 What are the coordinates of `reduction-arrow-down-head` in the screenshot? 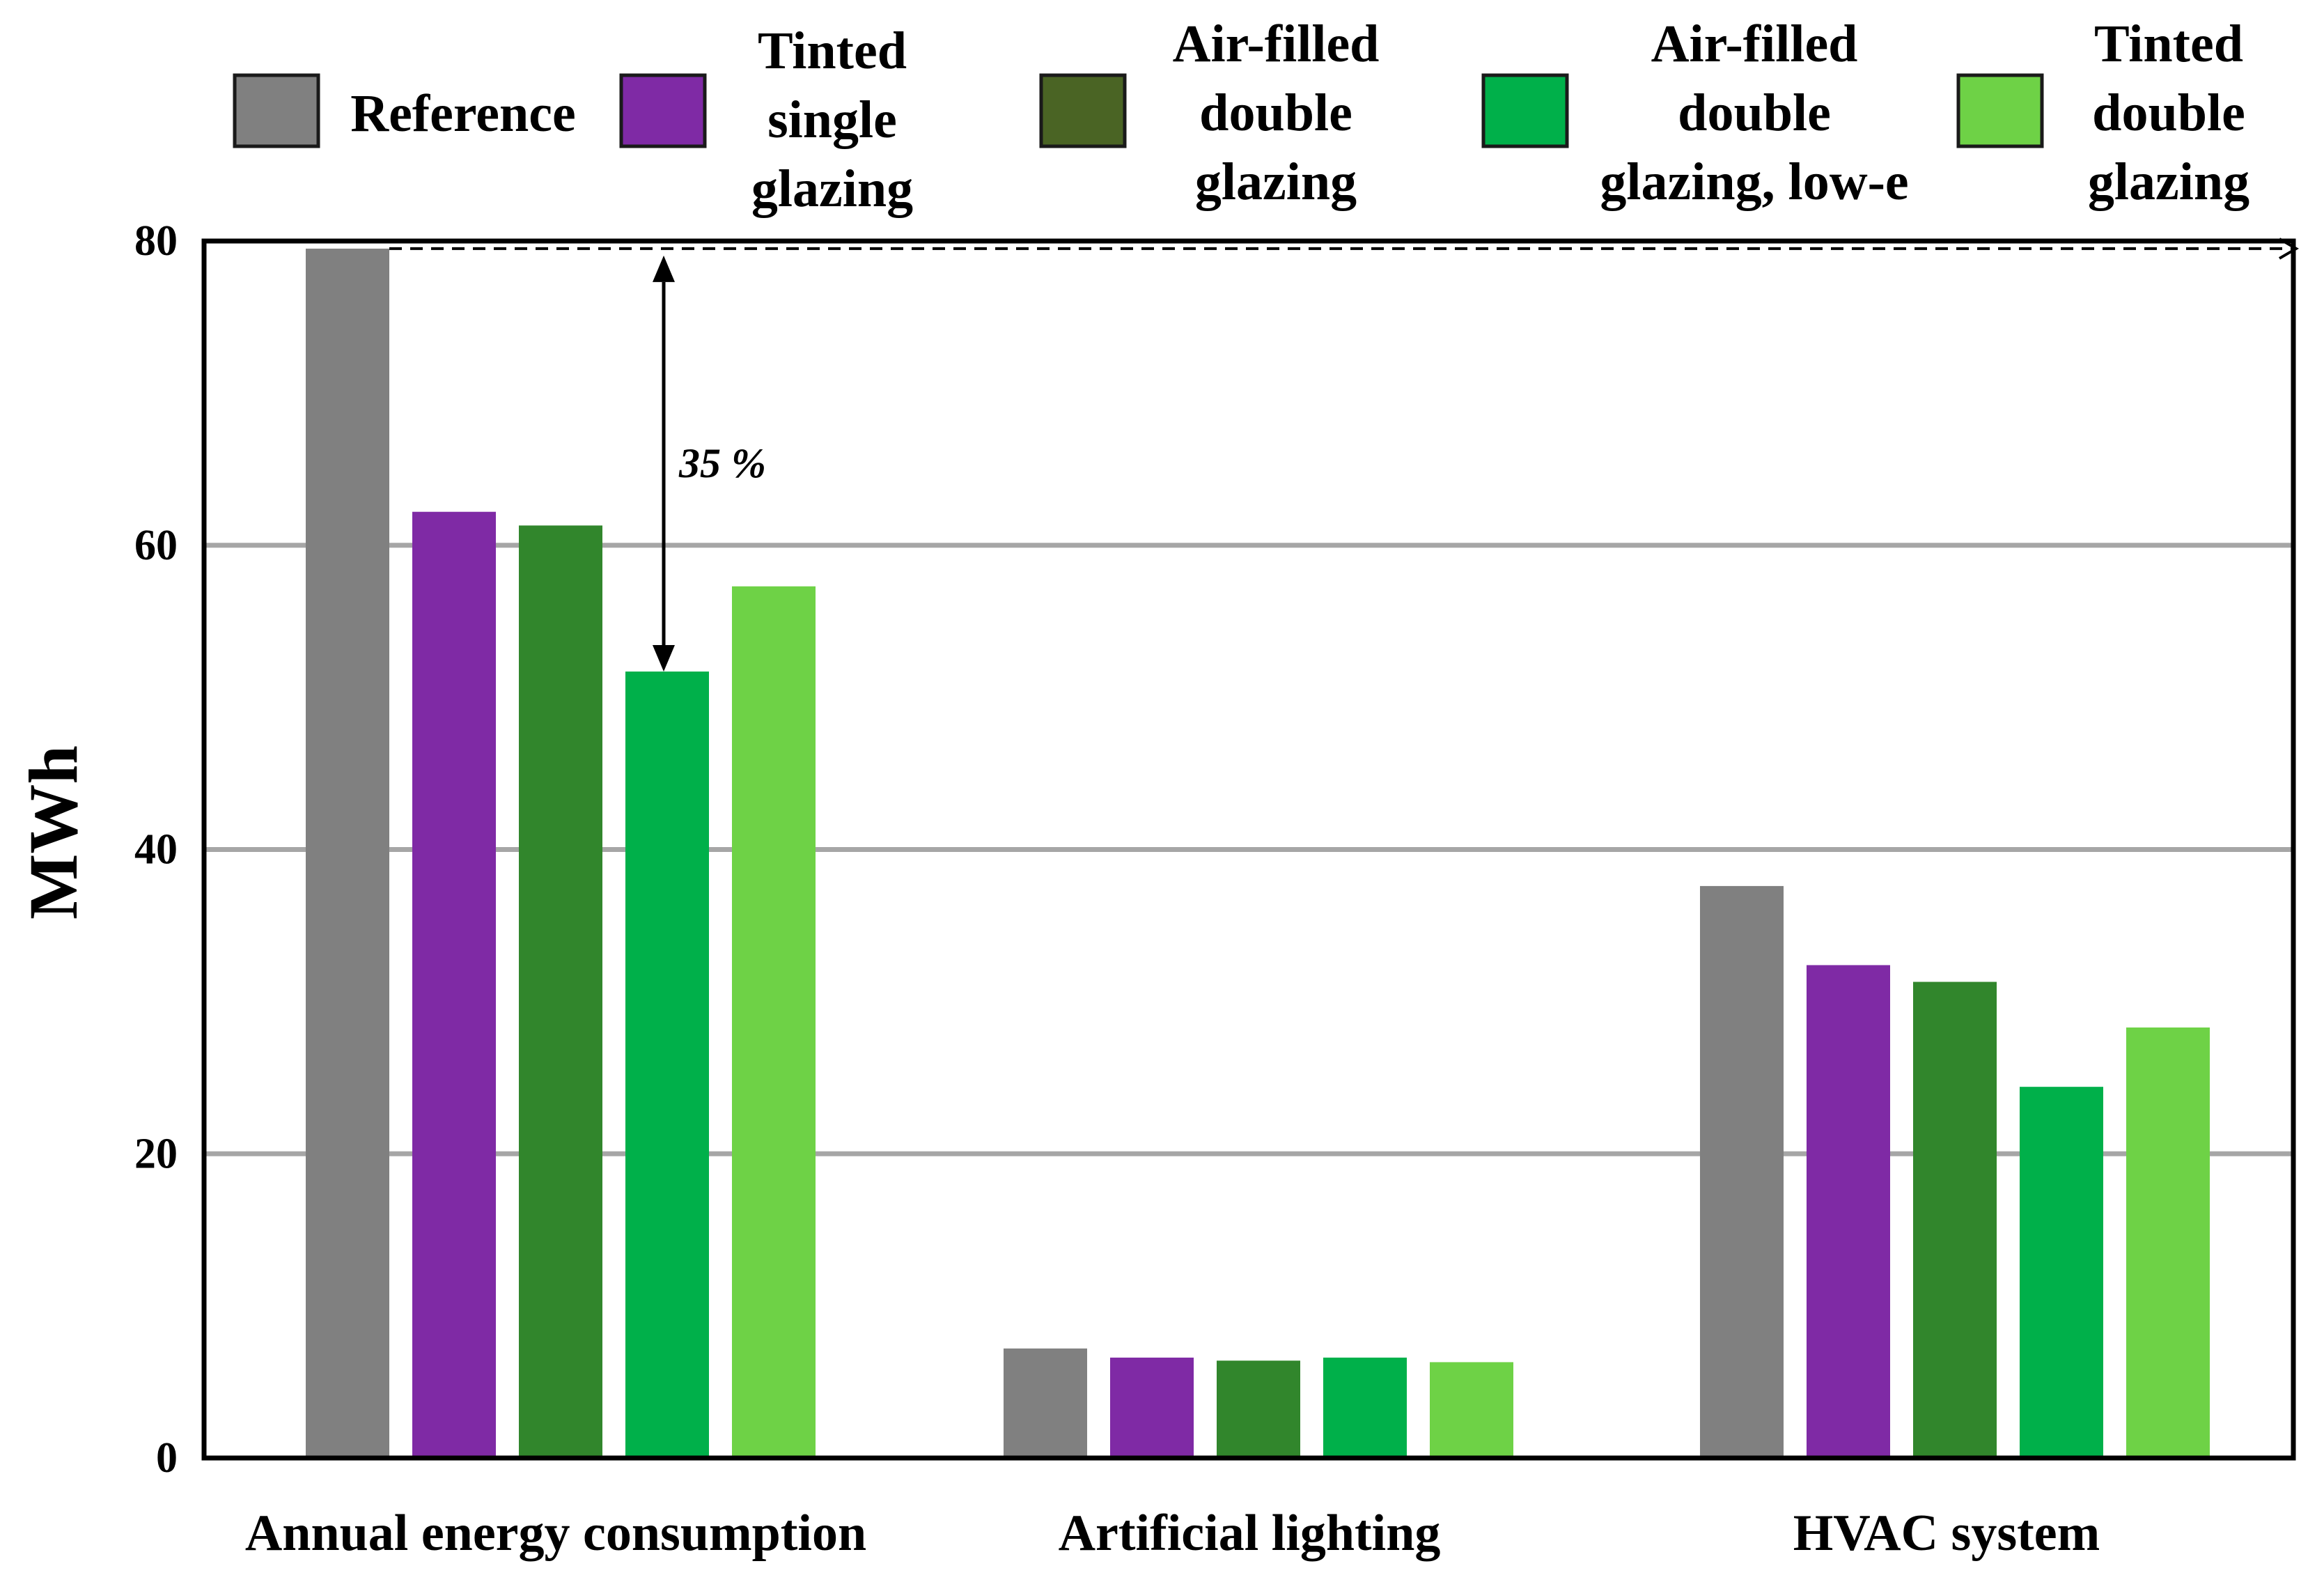 It's located at (664, 658).